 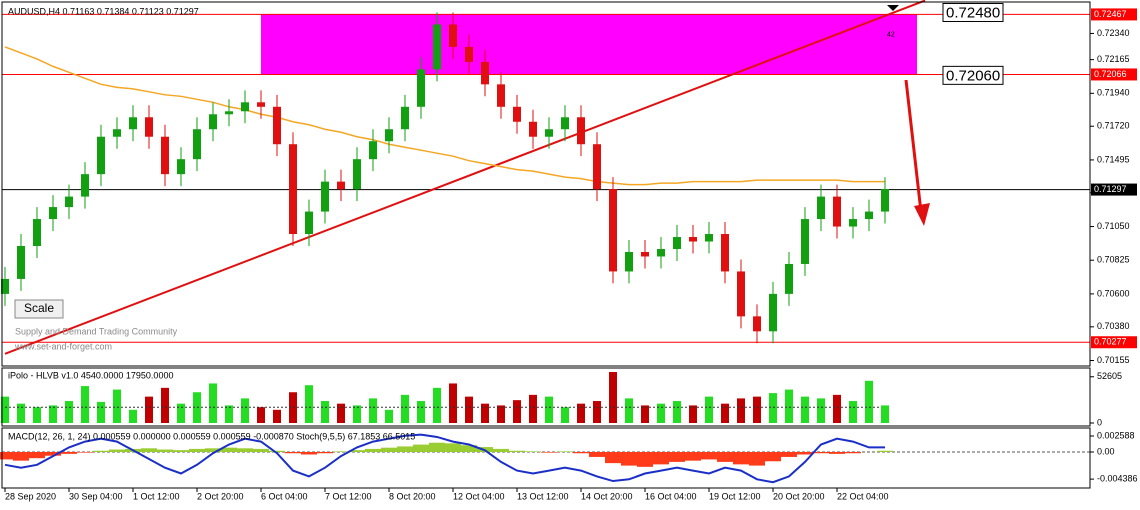 I want to click on x-tick-label: 6 Oct 04:00, so click(x=284, y=496).